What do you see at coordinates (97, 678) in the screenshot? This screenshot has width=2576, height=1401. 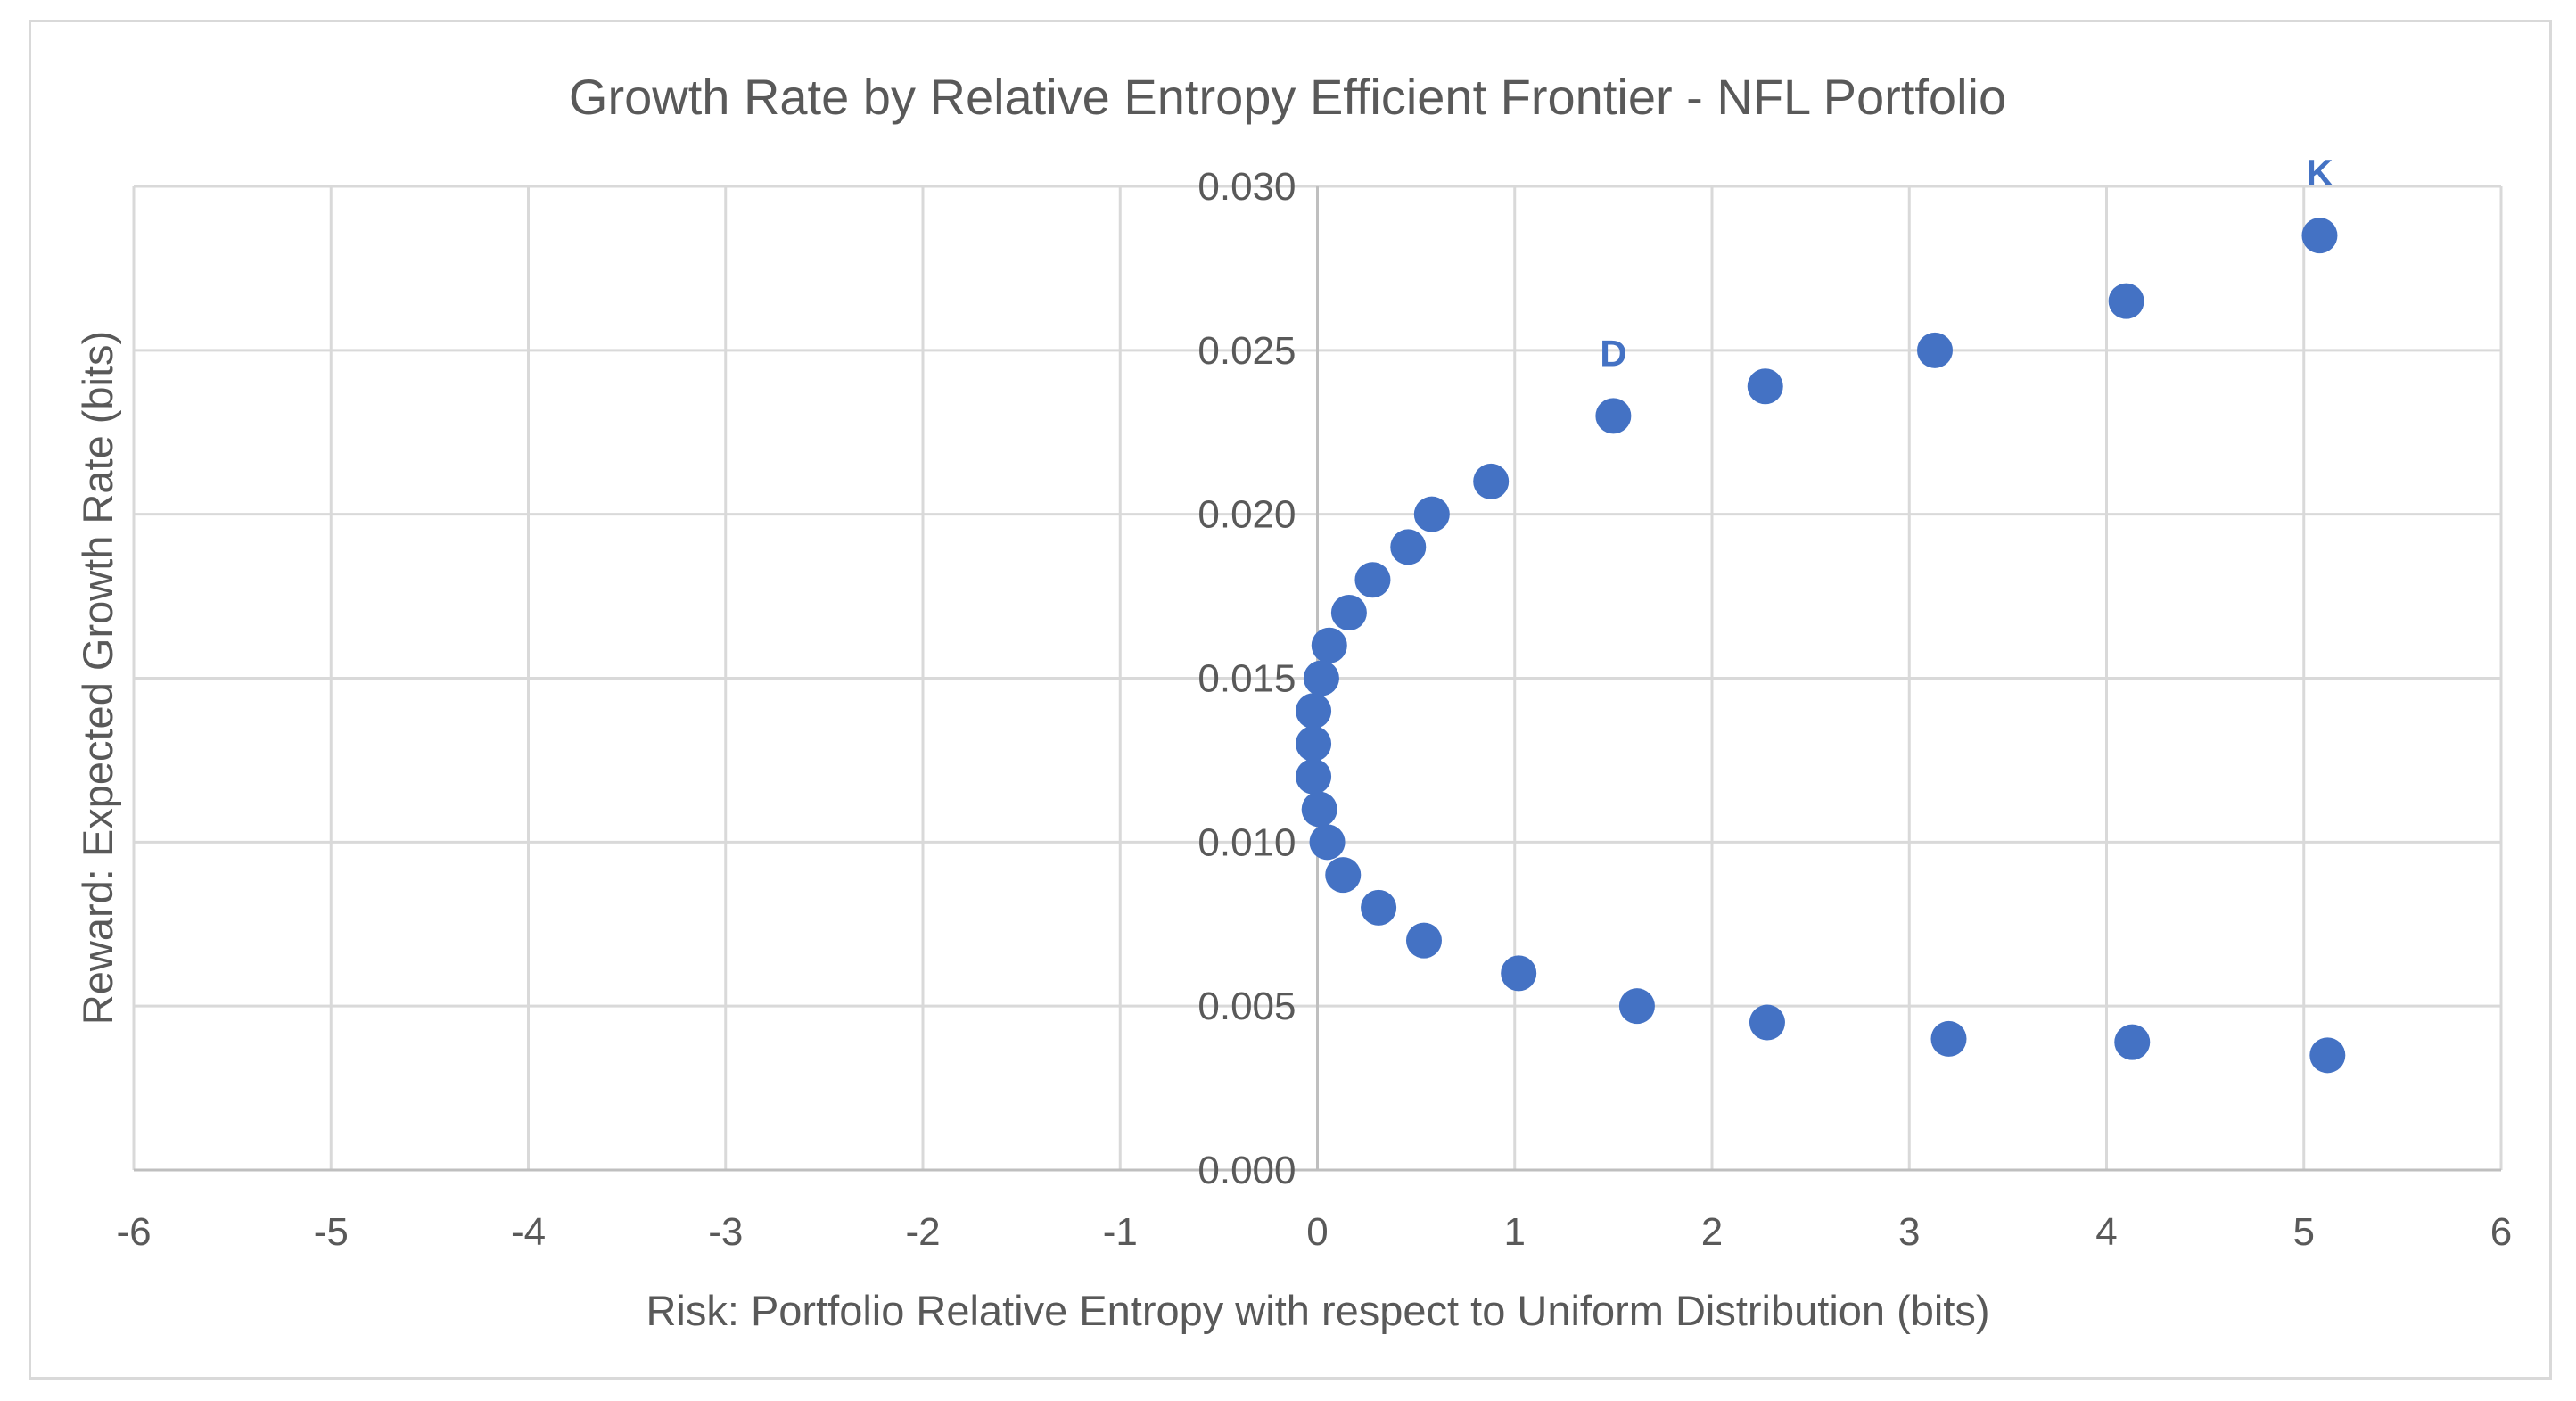 I see `y-axis-title: Reward: Expected Growth Rate (bits)` at bounding box center [97, 678].